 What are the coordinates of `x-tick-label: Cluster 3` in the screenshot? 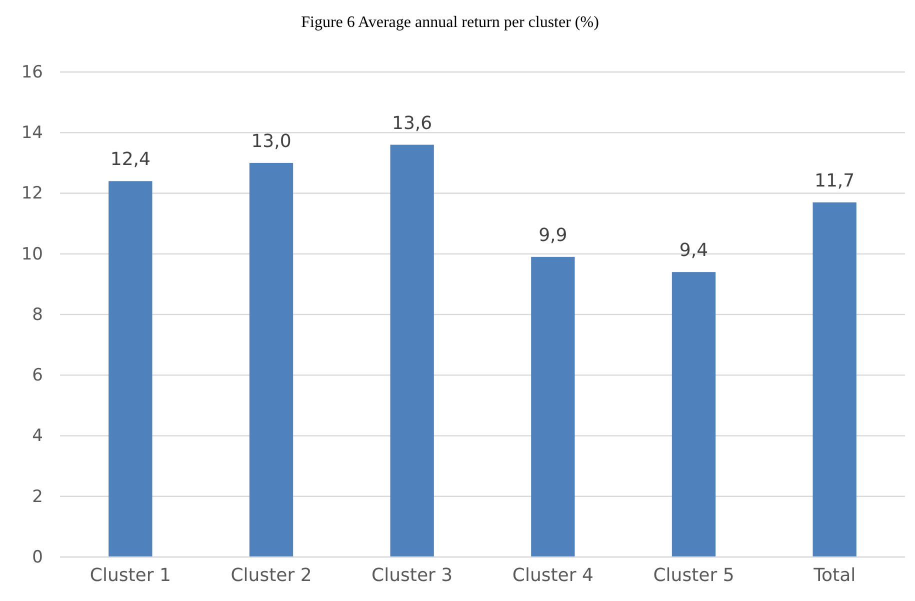 It's located at (412, 575).